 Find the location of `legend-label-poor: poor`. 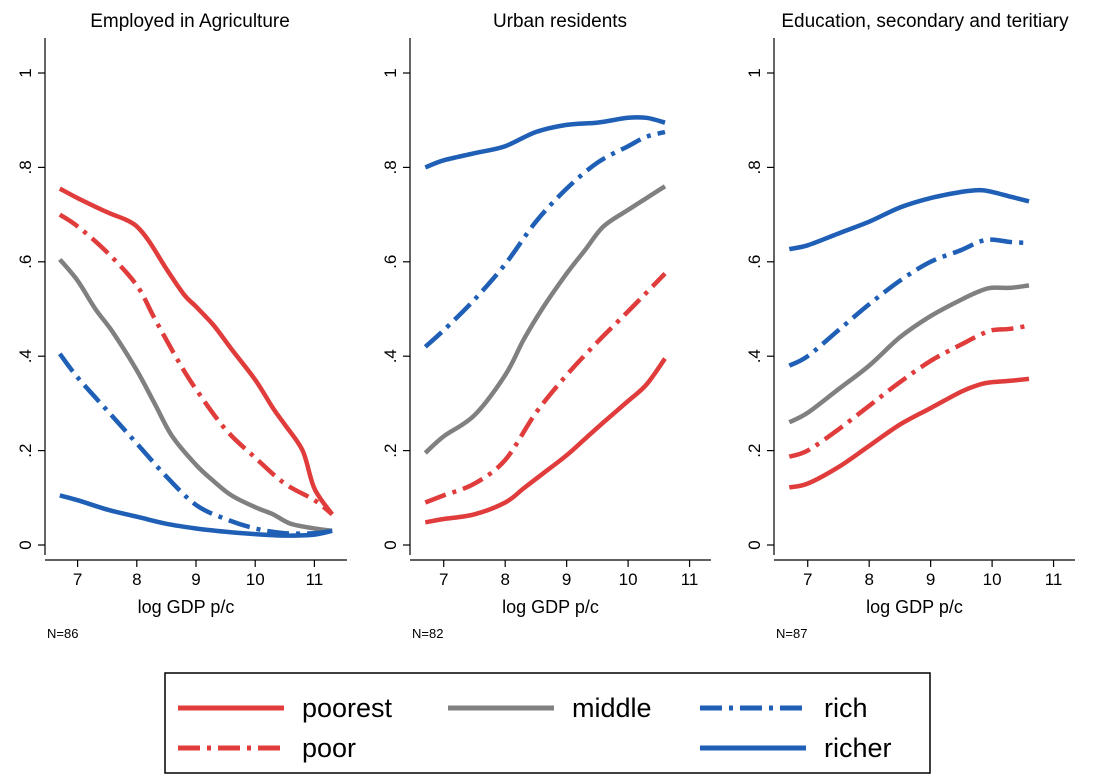

legend-label-poor: poor is located at coordinates (329, 748).